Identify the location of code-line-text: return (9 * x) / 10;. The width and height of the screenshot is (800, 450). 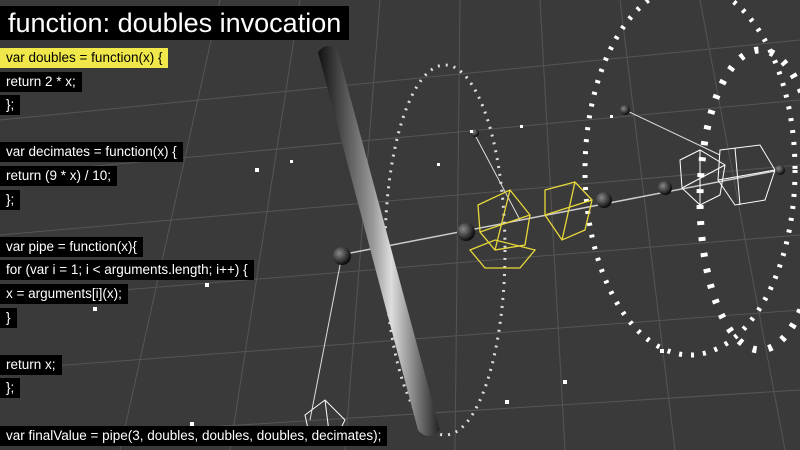
(59, 175).